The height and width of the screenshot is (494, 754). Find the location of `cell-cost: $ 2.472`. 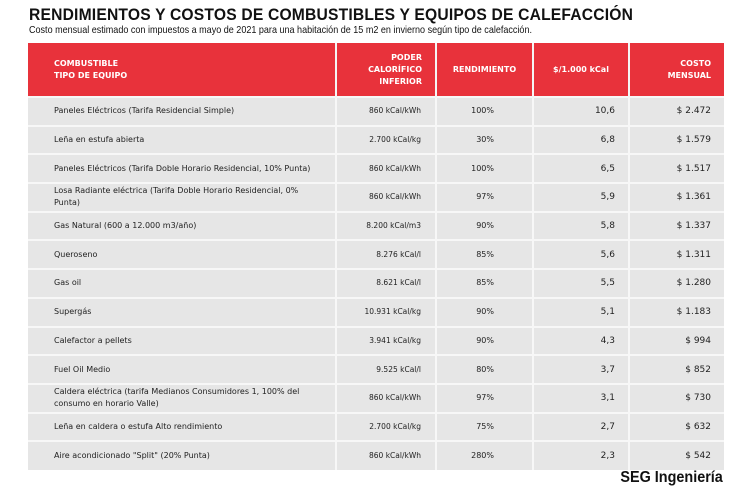

cell-cost: $ 2.472 is located at coordinates (676, 111).